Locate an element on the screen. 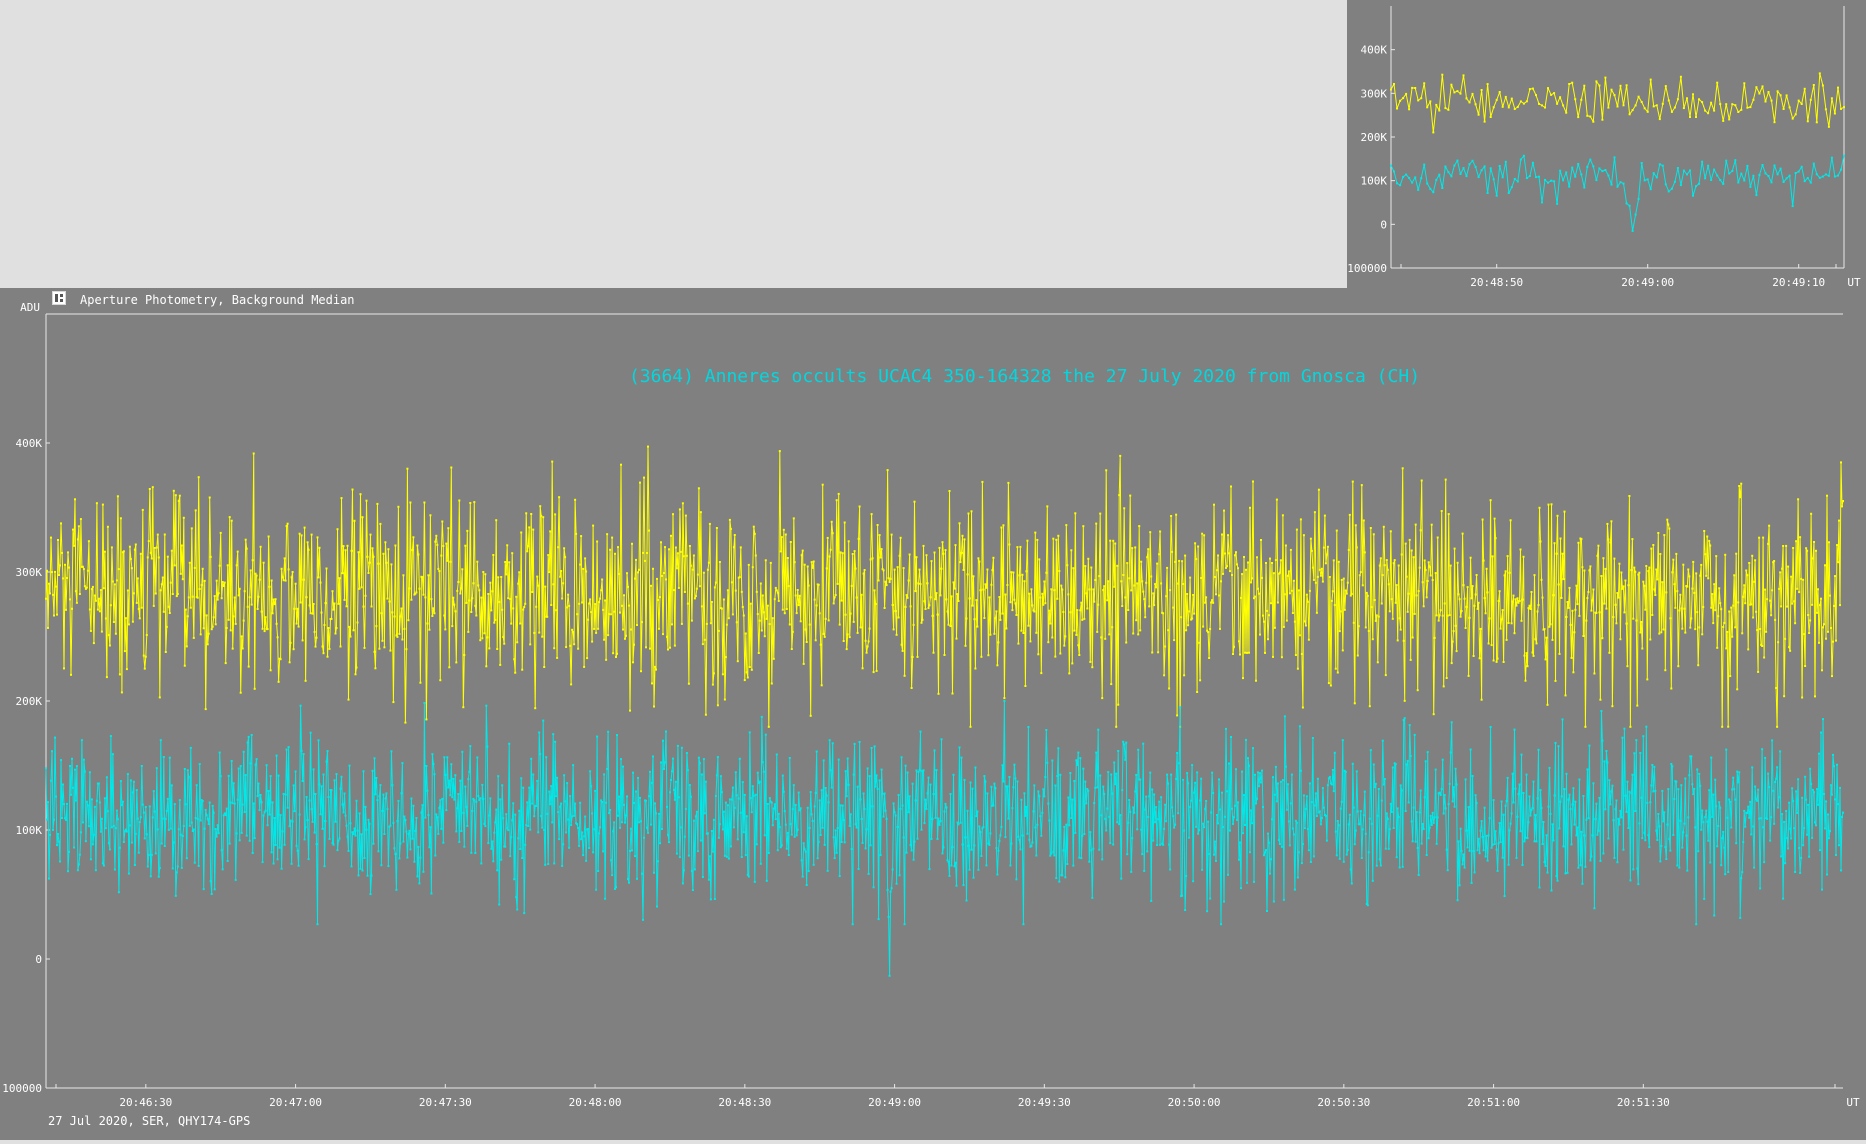 This screenshot has width=1866, height=1144. camera-app-icon is located at coordinates (59, 298).